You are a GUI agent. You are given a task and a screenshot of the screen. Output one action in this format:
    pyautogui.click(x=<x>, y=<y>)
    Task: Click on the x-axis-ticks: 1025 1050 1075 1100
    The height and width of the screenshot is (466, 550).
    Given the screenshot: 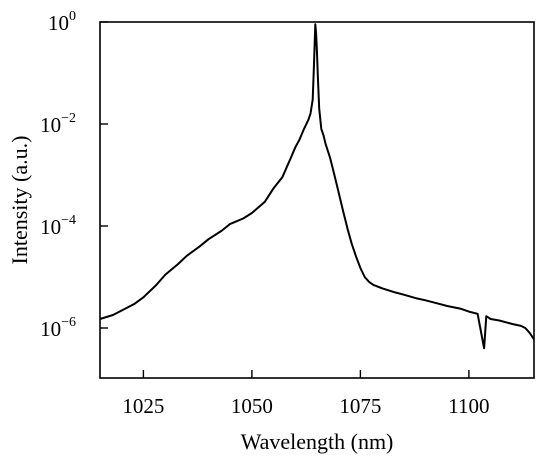 What is the action you would take?
    pyautogui.click(x=306, y=394)
    